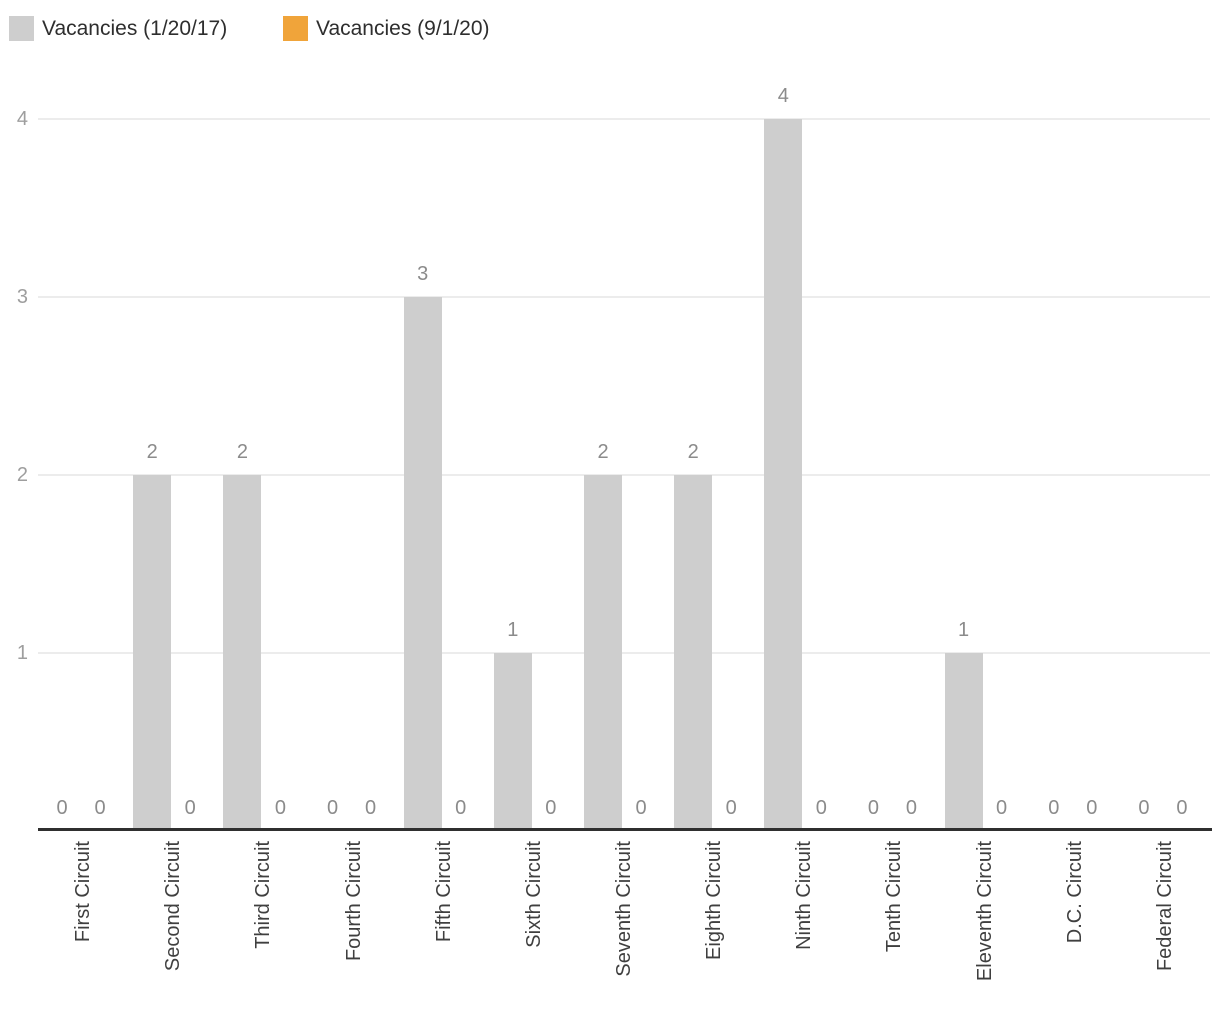  What do you see at coordinates (22, 297) in the screenshot?
I see `y-axis-tick-label: 3` at bounding box center [22, 297].